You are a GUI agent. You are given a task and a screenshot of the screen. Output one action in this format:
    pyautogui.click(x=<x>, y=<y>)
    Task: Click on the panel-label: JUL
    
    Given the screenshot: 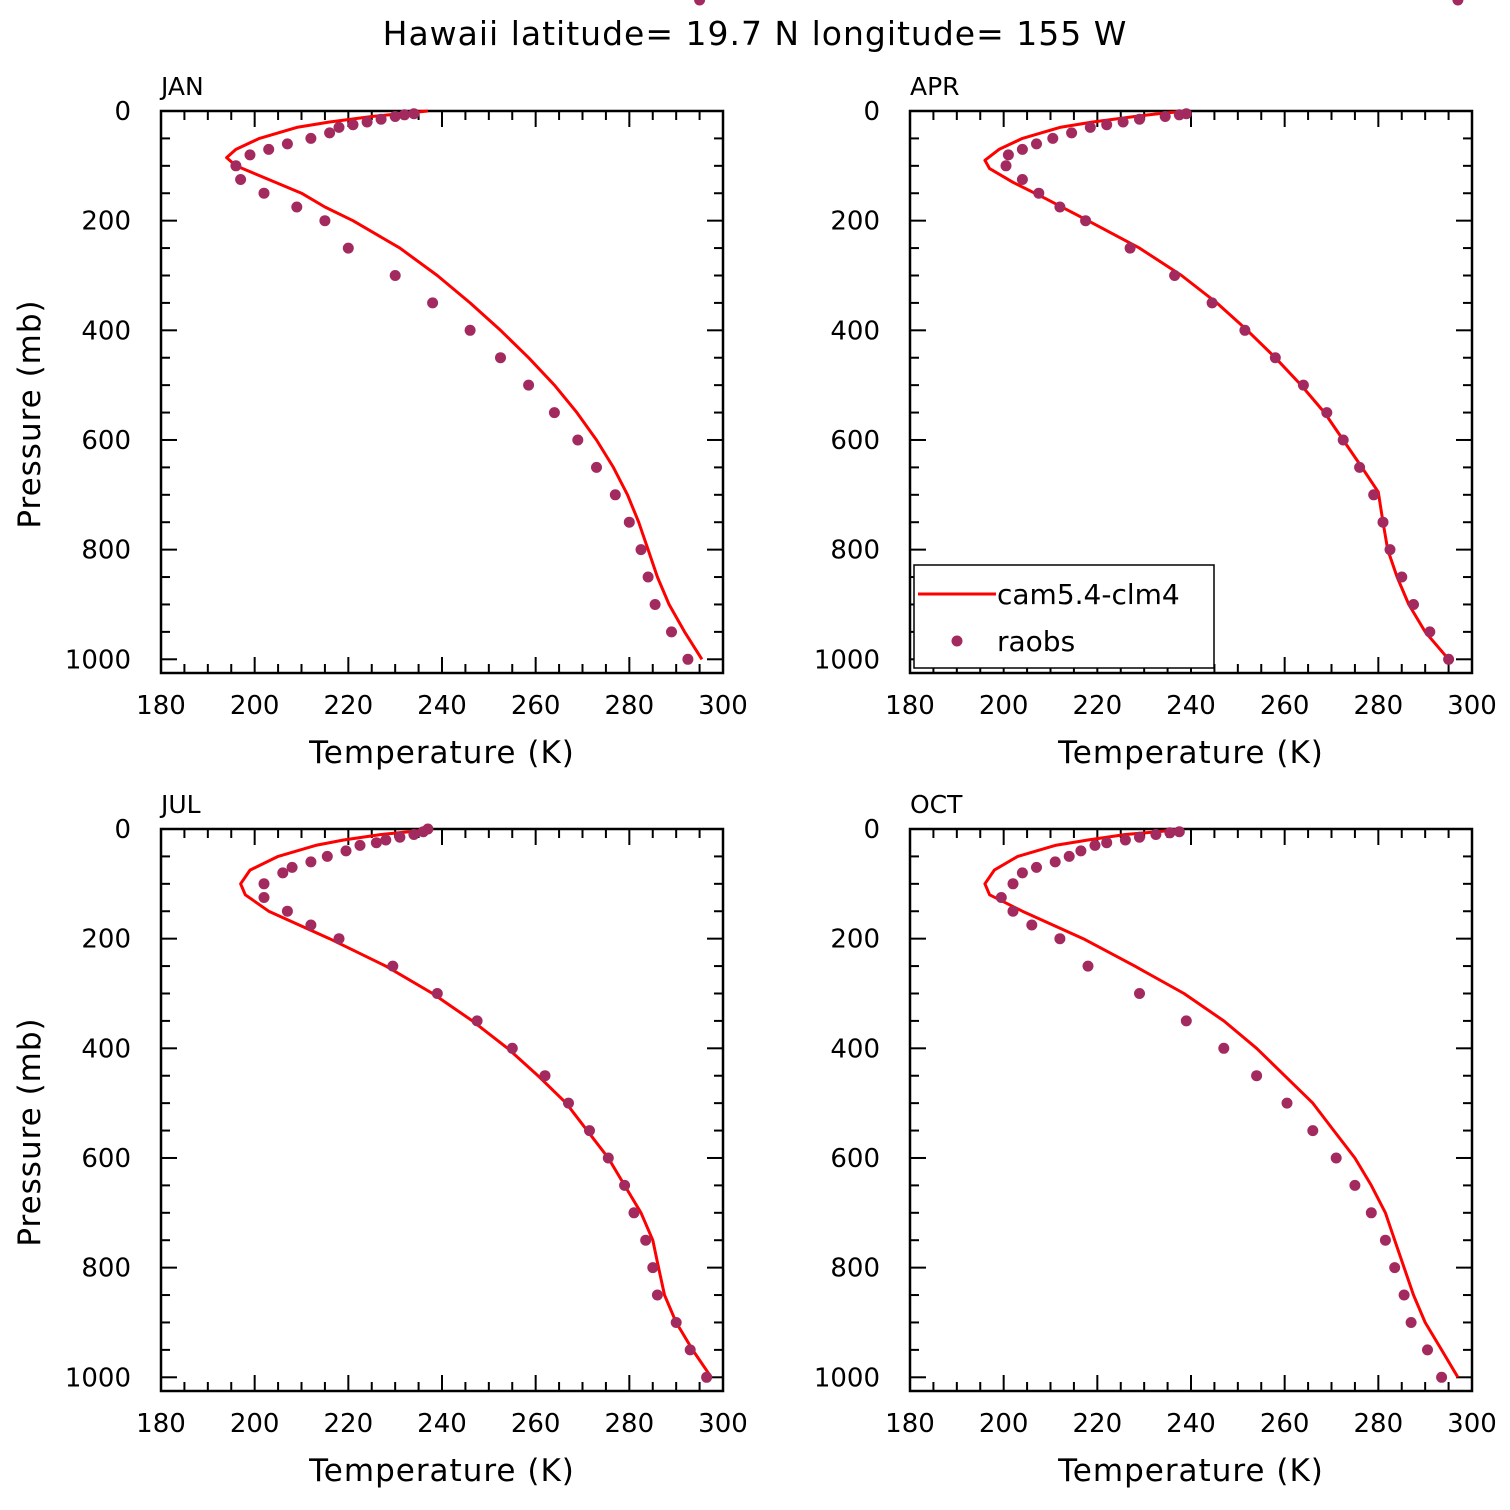 What is the action you would take?
    pyautogui.click(x=180, y=804)
    